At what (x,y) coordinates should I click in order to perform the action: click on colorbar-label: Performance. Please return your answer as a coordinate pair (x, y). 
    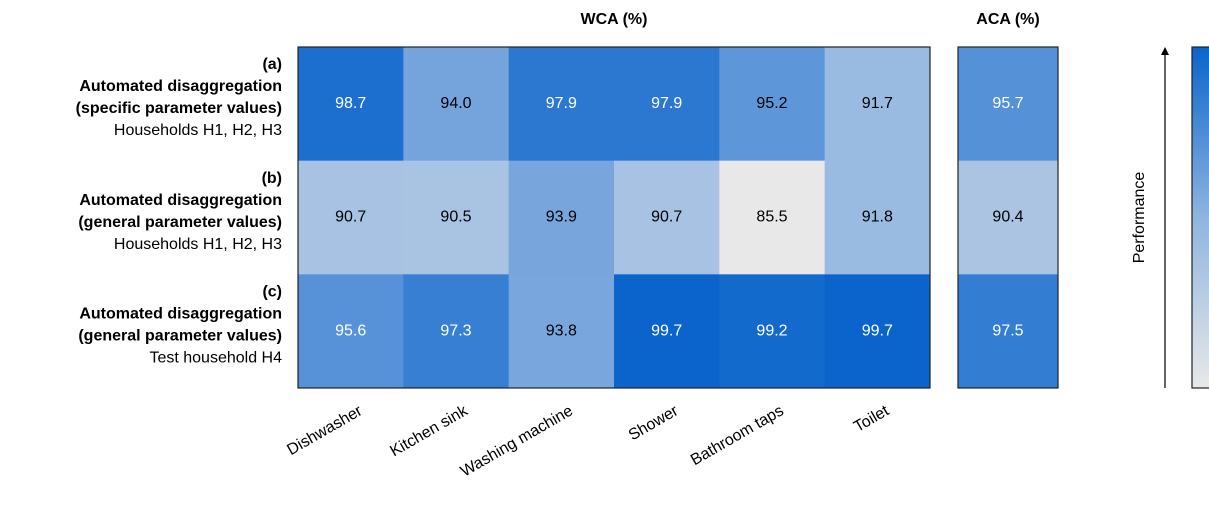
    Looking at the image, I should click on (1139, 218).